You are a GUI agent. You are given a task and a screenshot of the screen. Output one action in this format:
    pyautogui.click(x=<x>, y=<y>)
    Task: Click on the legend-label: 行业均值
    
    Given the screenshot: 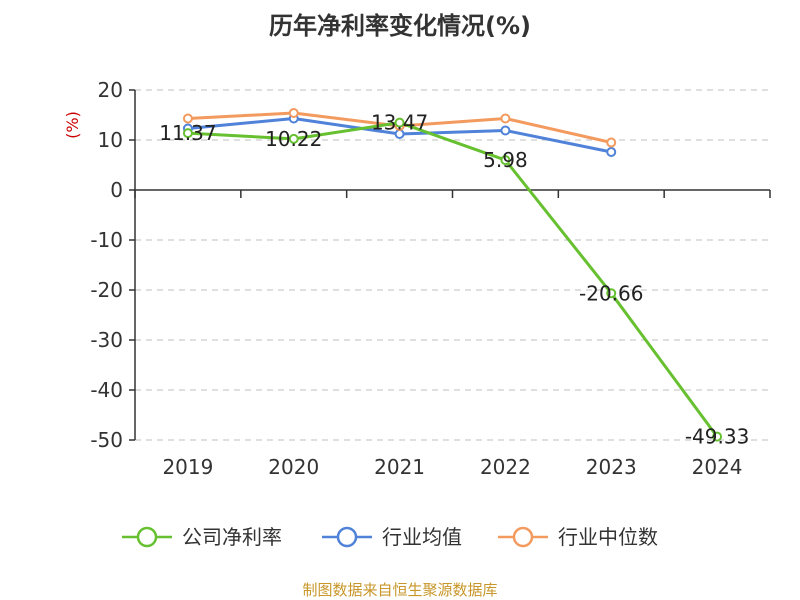 What is the action you would take?
    pyautogui.click(x=422, y=537)
    